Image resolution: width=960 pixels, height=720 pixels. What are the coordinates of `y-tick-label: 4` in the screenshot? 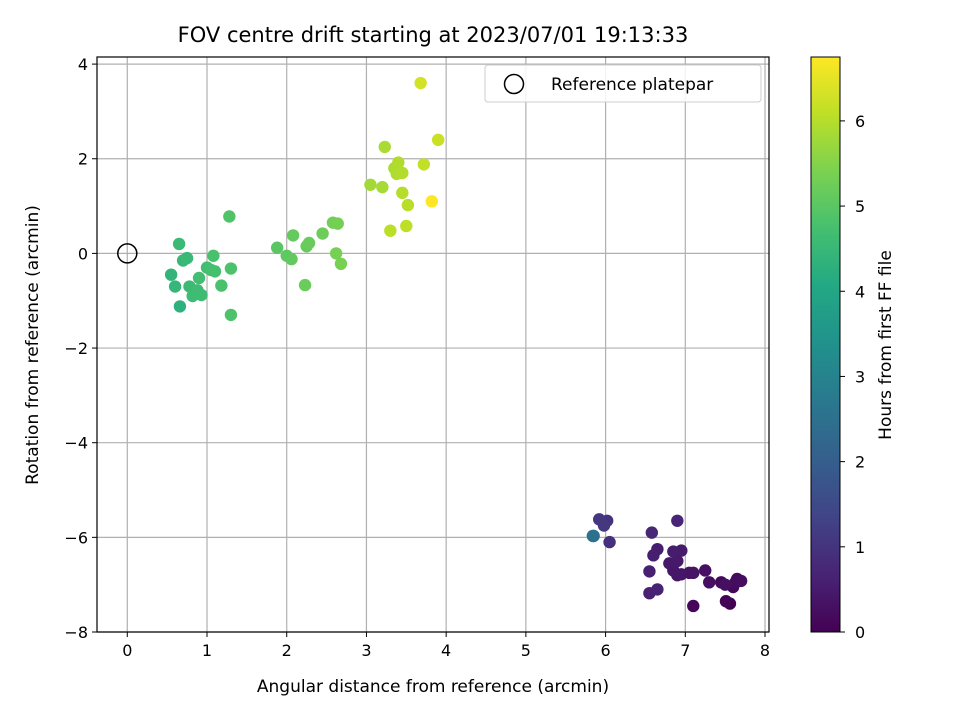 It's located at (83, 64).